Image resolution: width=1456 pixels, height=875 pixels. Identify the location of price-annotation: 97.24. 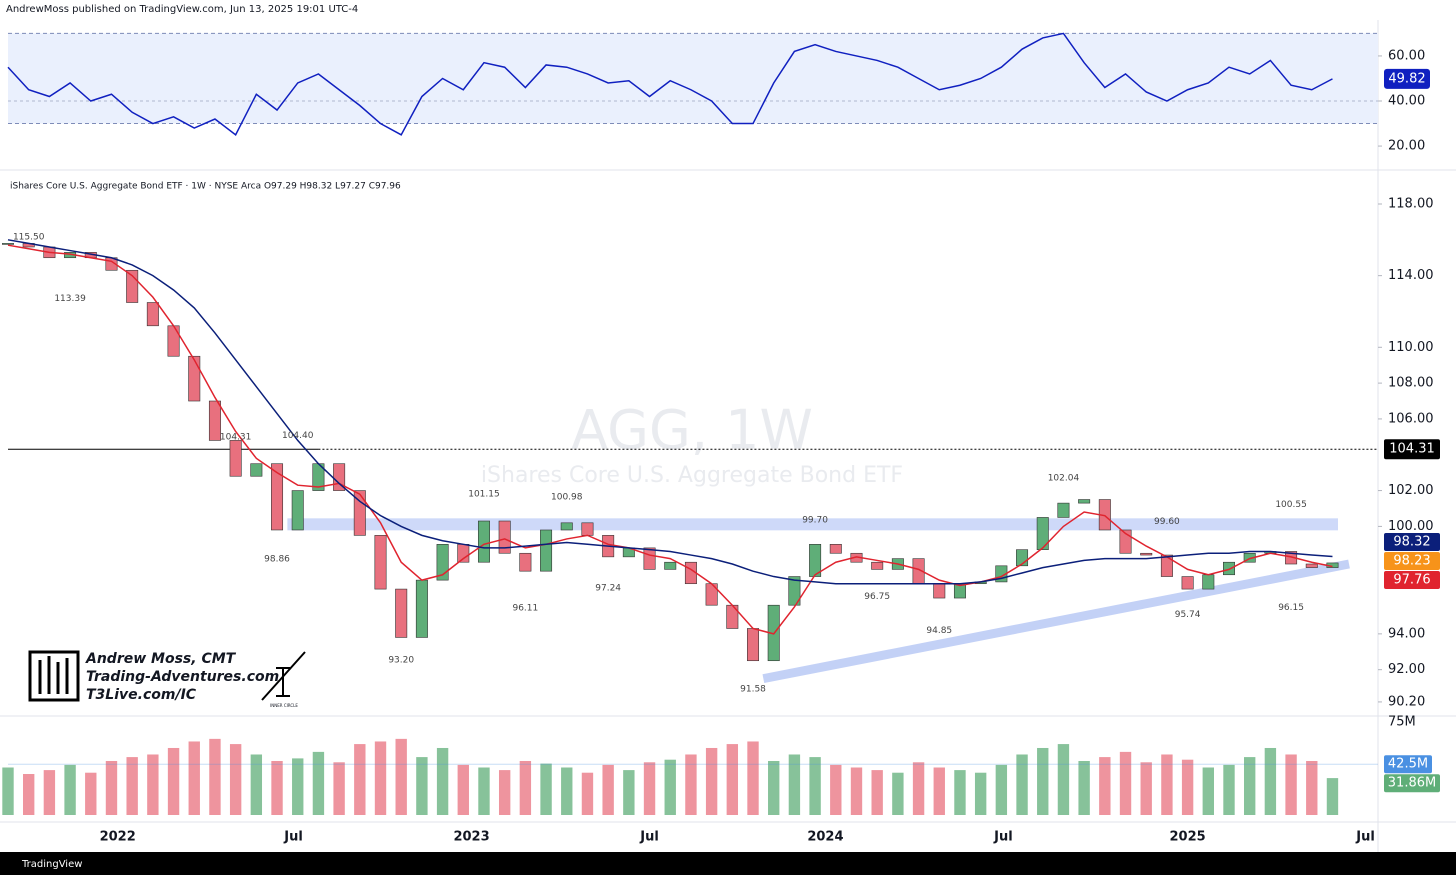
(608, 588).